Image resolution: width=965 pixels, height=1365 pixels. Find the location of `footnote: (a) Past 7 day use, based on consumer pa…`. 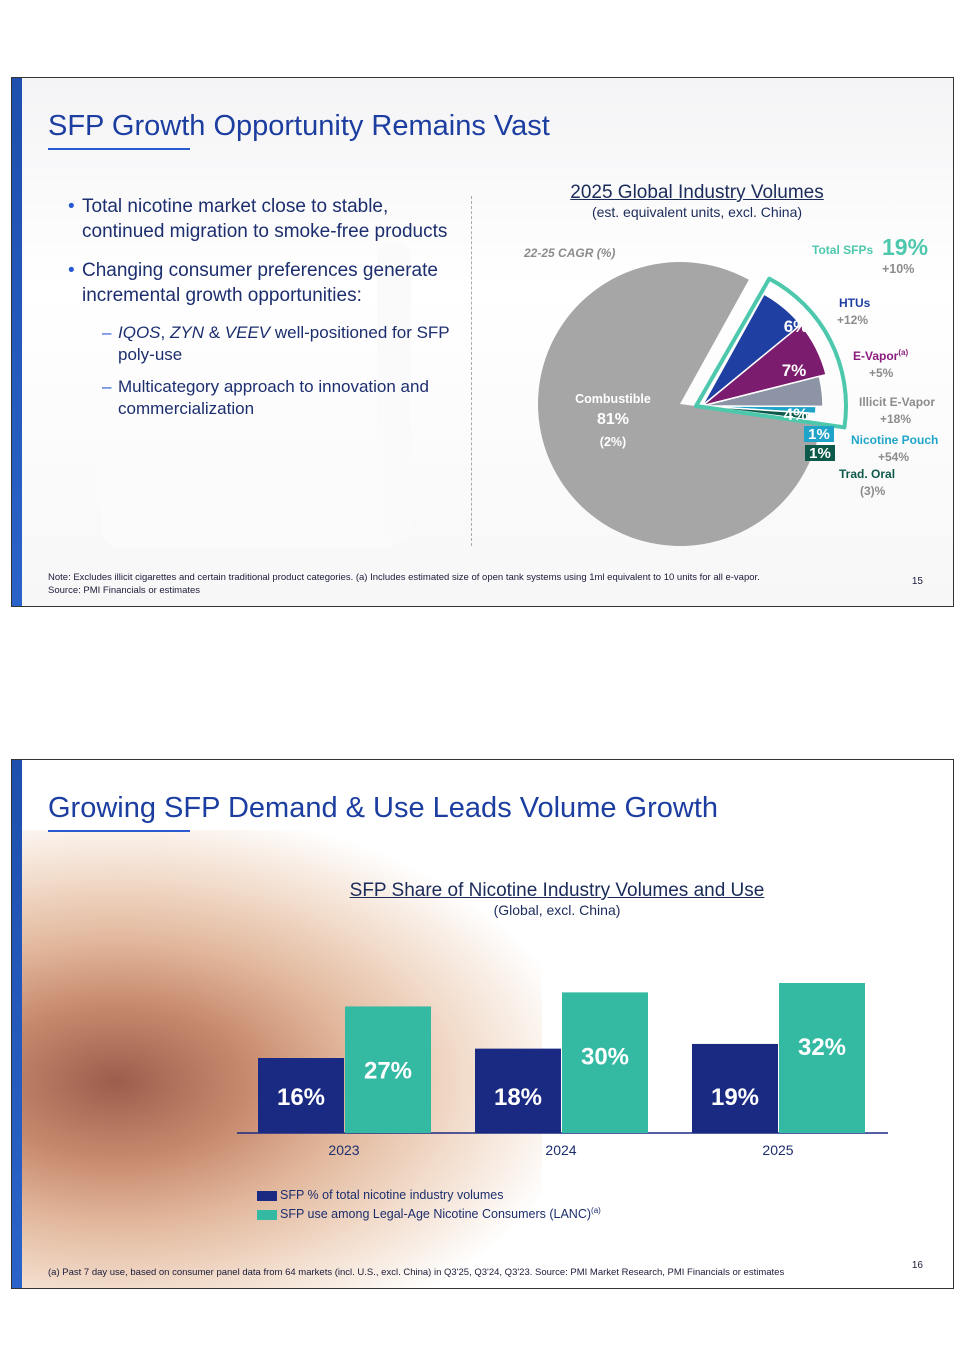

footnote: (a) Past 7 day use, based on consumer pa… is located at coordinates (416, 1272).